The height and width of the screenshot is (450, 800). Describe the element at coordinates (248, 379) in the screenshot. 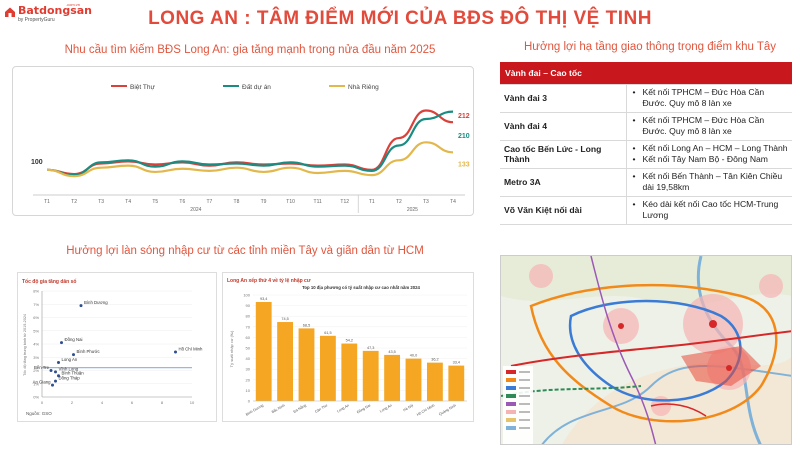

I see `y-tick-label: 20` at that location.